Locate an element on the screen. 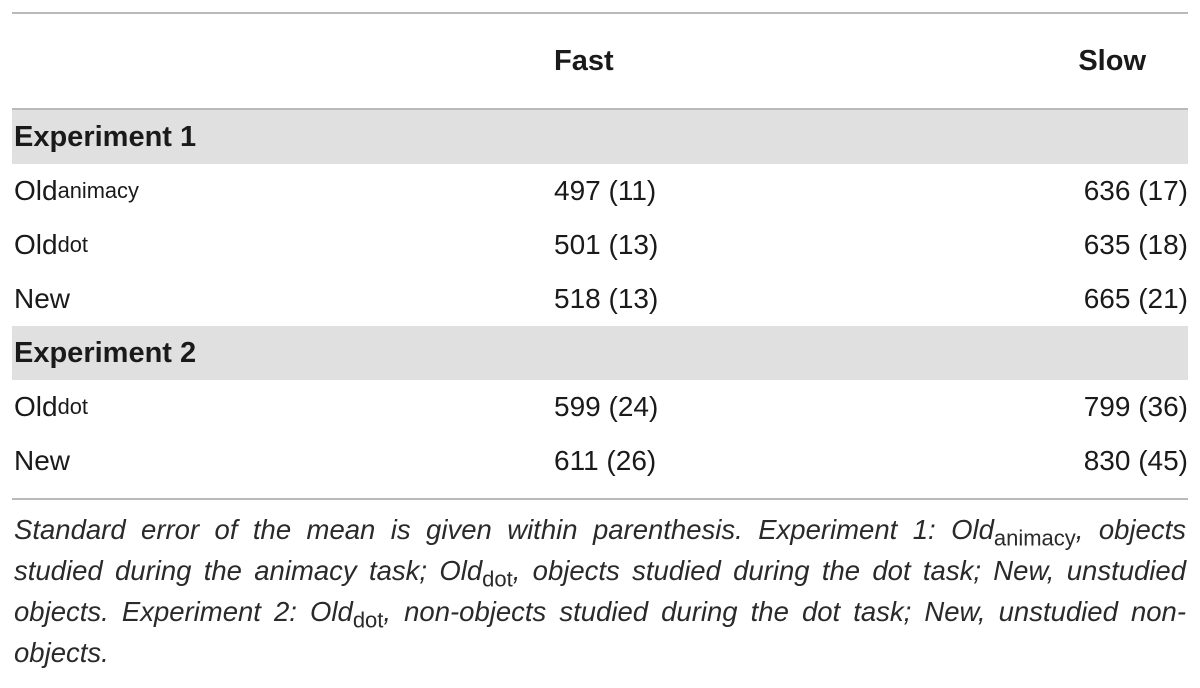 The image size is (1200, 688). table-row: New 611 (26) 830 (45) is located at coordinates (600, 461).